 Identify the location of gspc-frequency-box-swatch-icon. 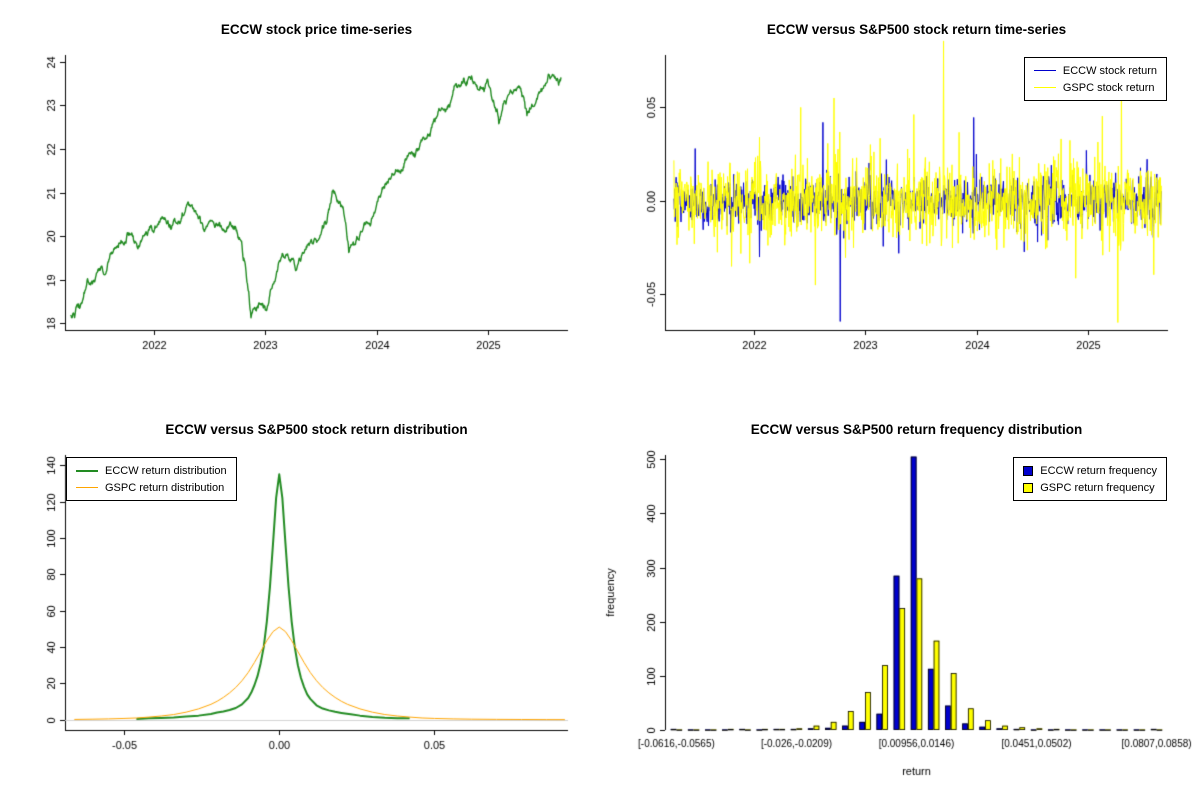
(1028, 487).